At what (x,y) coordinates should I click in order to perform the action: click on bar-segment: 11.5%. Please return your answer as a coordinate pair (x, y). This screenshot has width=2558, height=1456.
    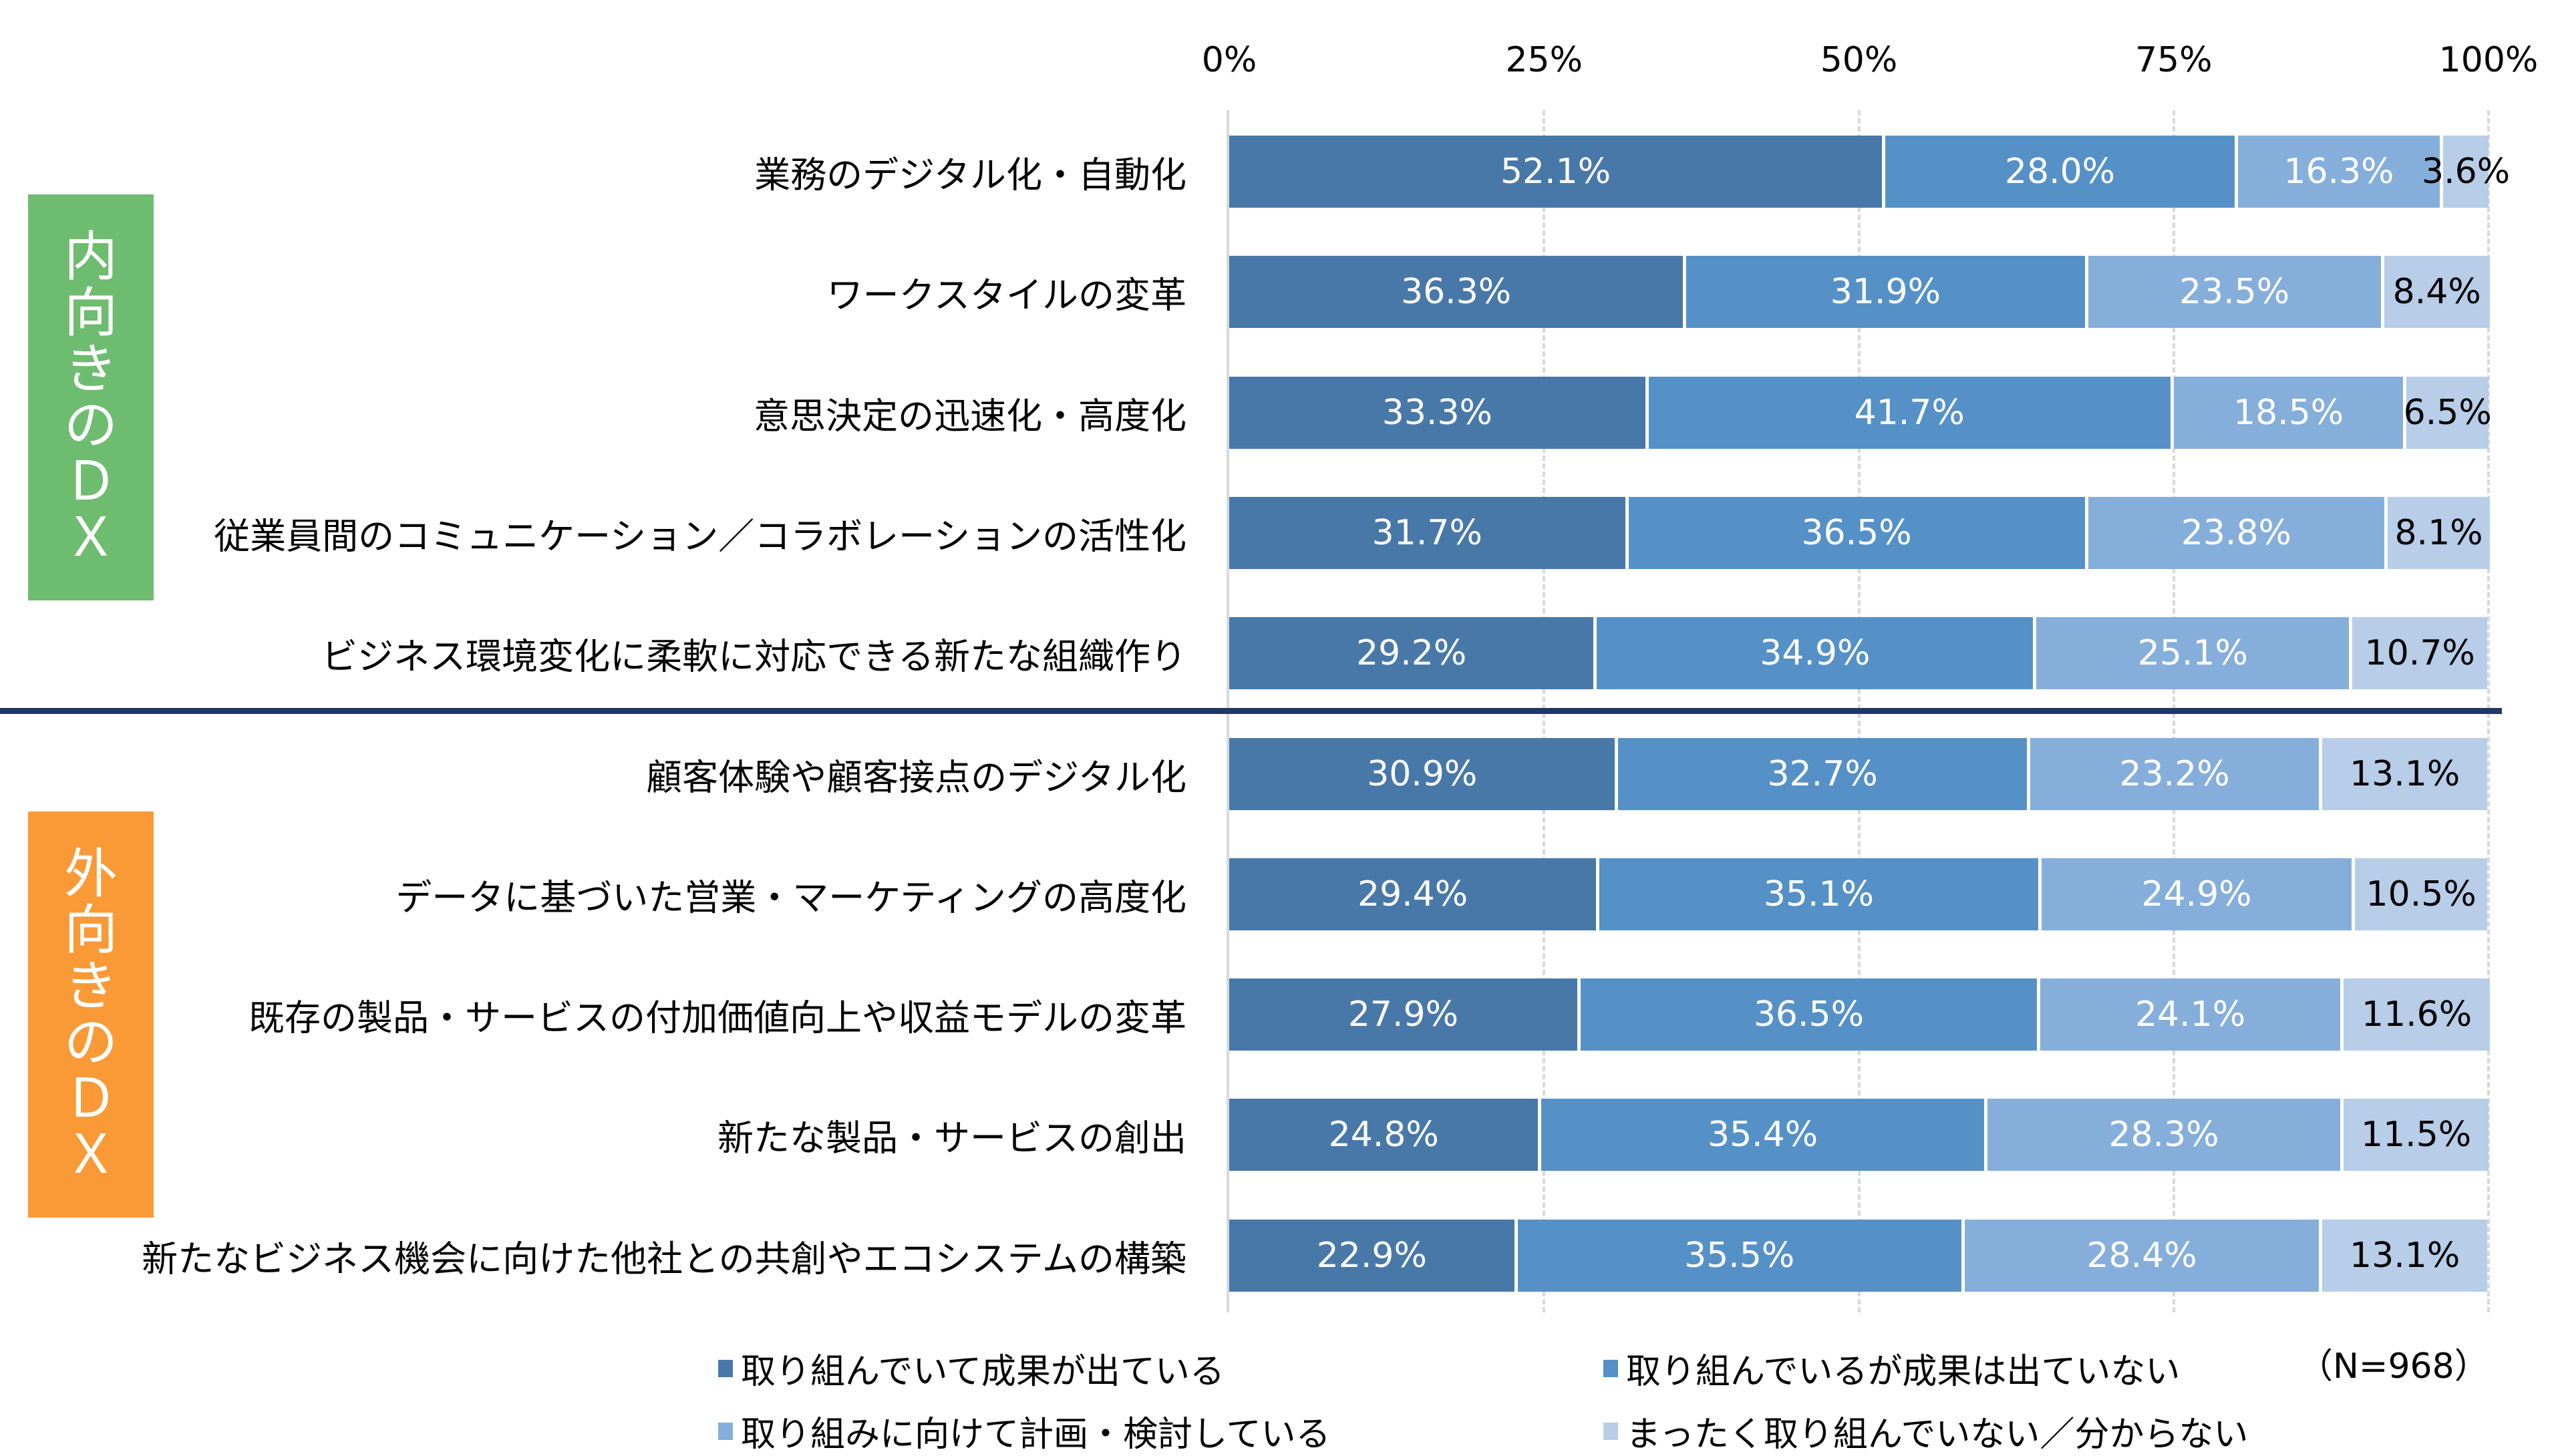
    Looking at the image, I should click on (2416, 1135).